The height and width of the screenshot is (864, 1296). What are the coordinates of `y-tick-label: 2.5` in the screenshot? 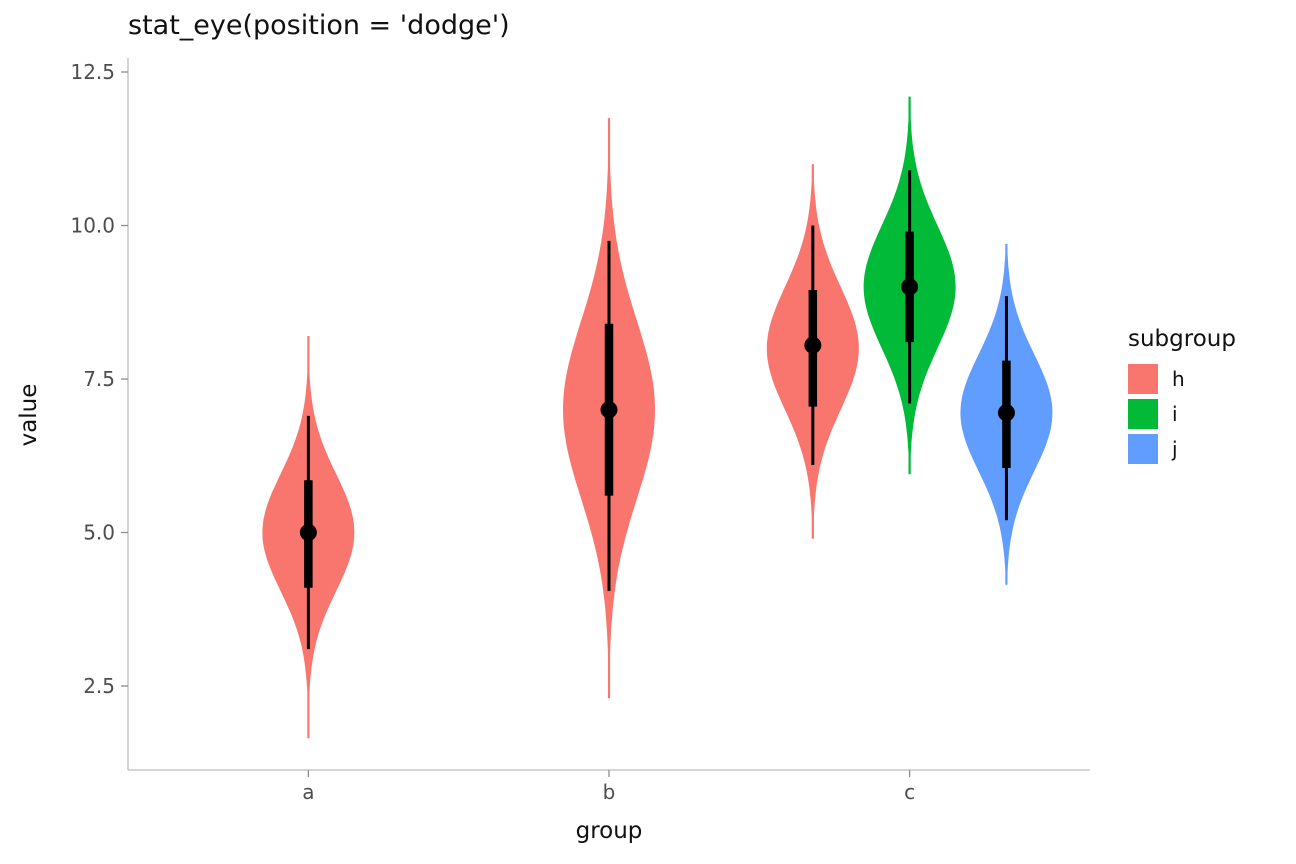 It's located at (99, 686).